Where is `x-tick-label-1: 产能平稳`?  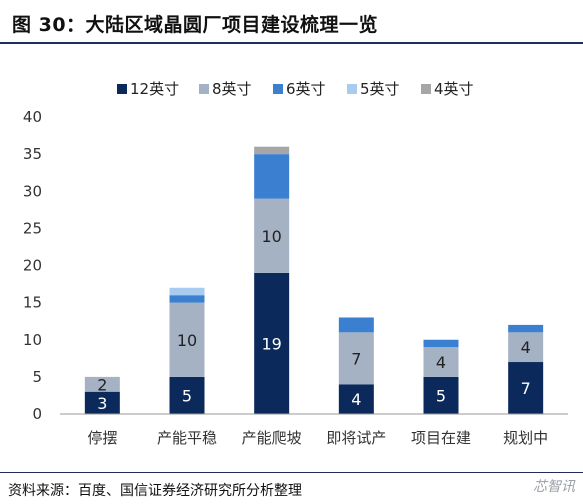
x-tick-label-1: 产能平稳 is located at coordinates (187, 438).